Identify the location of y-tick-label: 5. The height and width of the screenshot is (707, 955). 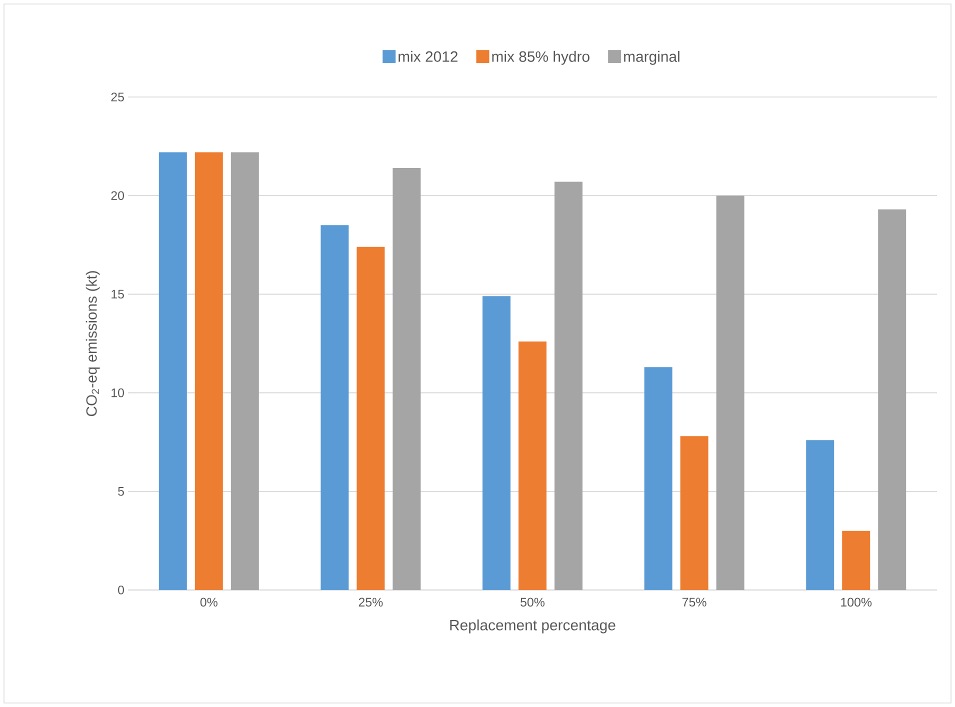
(121, 491).